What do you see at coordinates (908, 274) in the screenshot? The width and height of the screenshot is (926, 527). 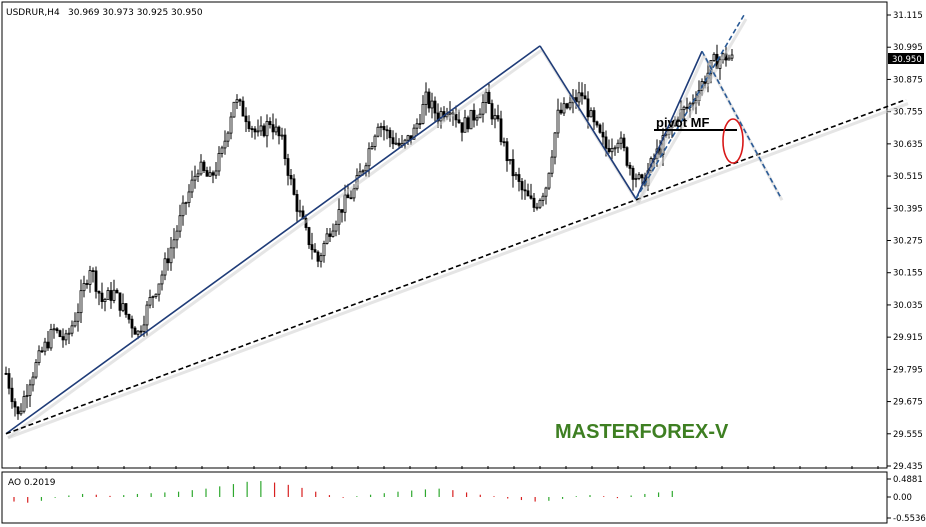 I see `price-tick-label: 30.155` at bounding box center [908, 274].